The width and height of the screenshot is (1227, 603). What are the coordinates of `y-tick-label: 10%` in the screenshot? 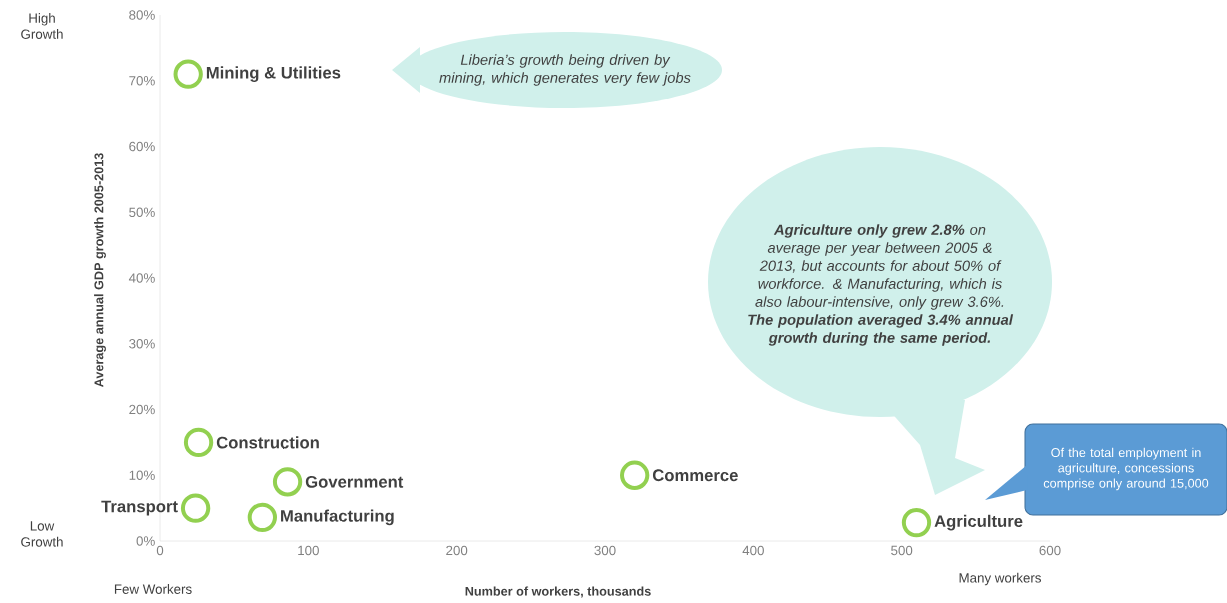 It's located at (142, 475).